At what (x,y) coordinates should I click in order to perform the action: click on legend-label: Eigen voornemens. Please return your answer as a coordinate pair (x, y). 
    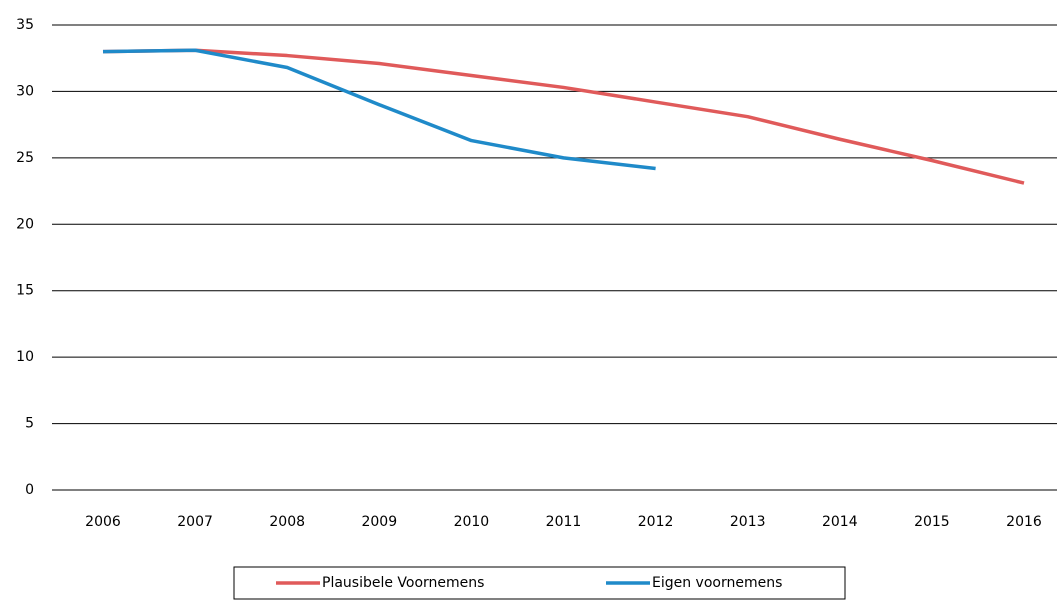
    Looking at the image, I should click on (717, 583).